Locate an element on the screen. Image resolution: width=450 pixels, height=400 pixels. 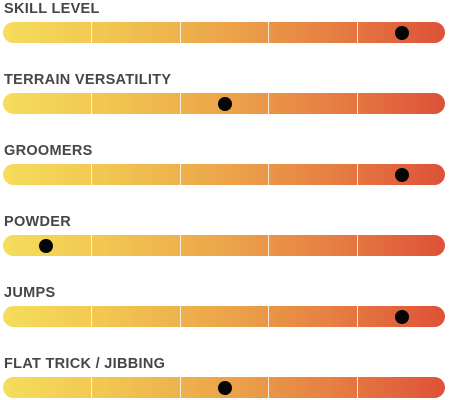
rating-label: GROOMERS is located at coordinates (48, 151).